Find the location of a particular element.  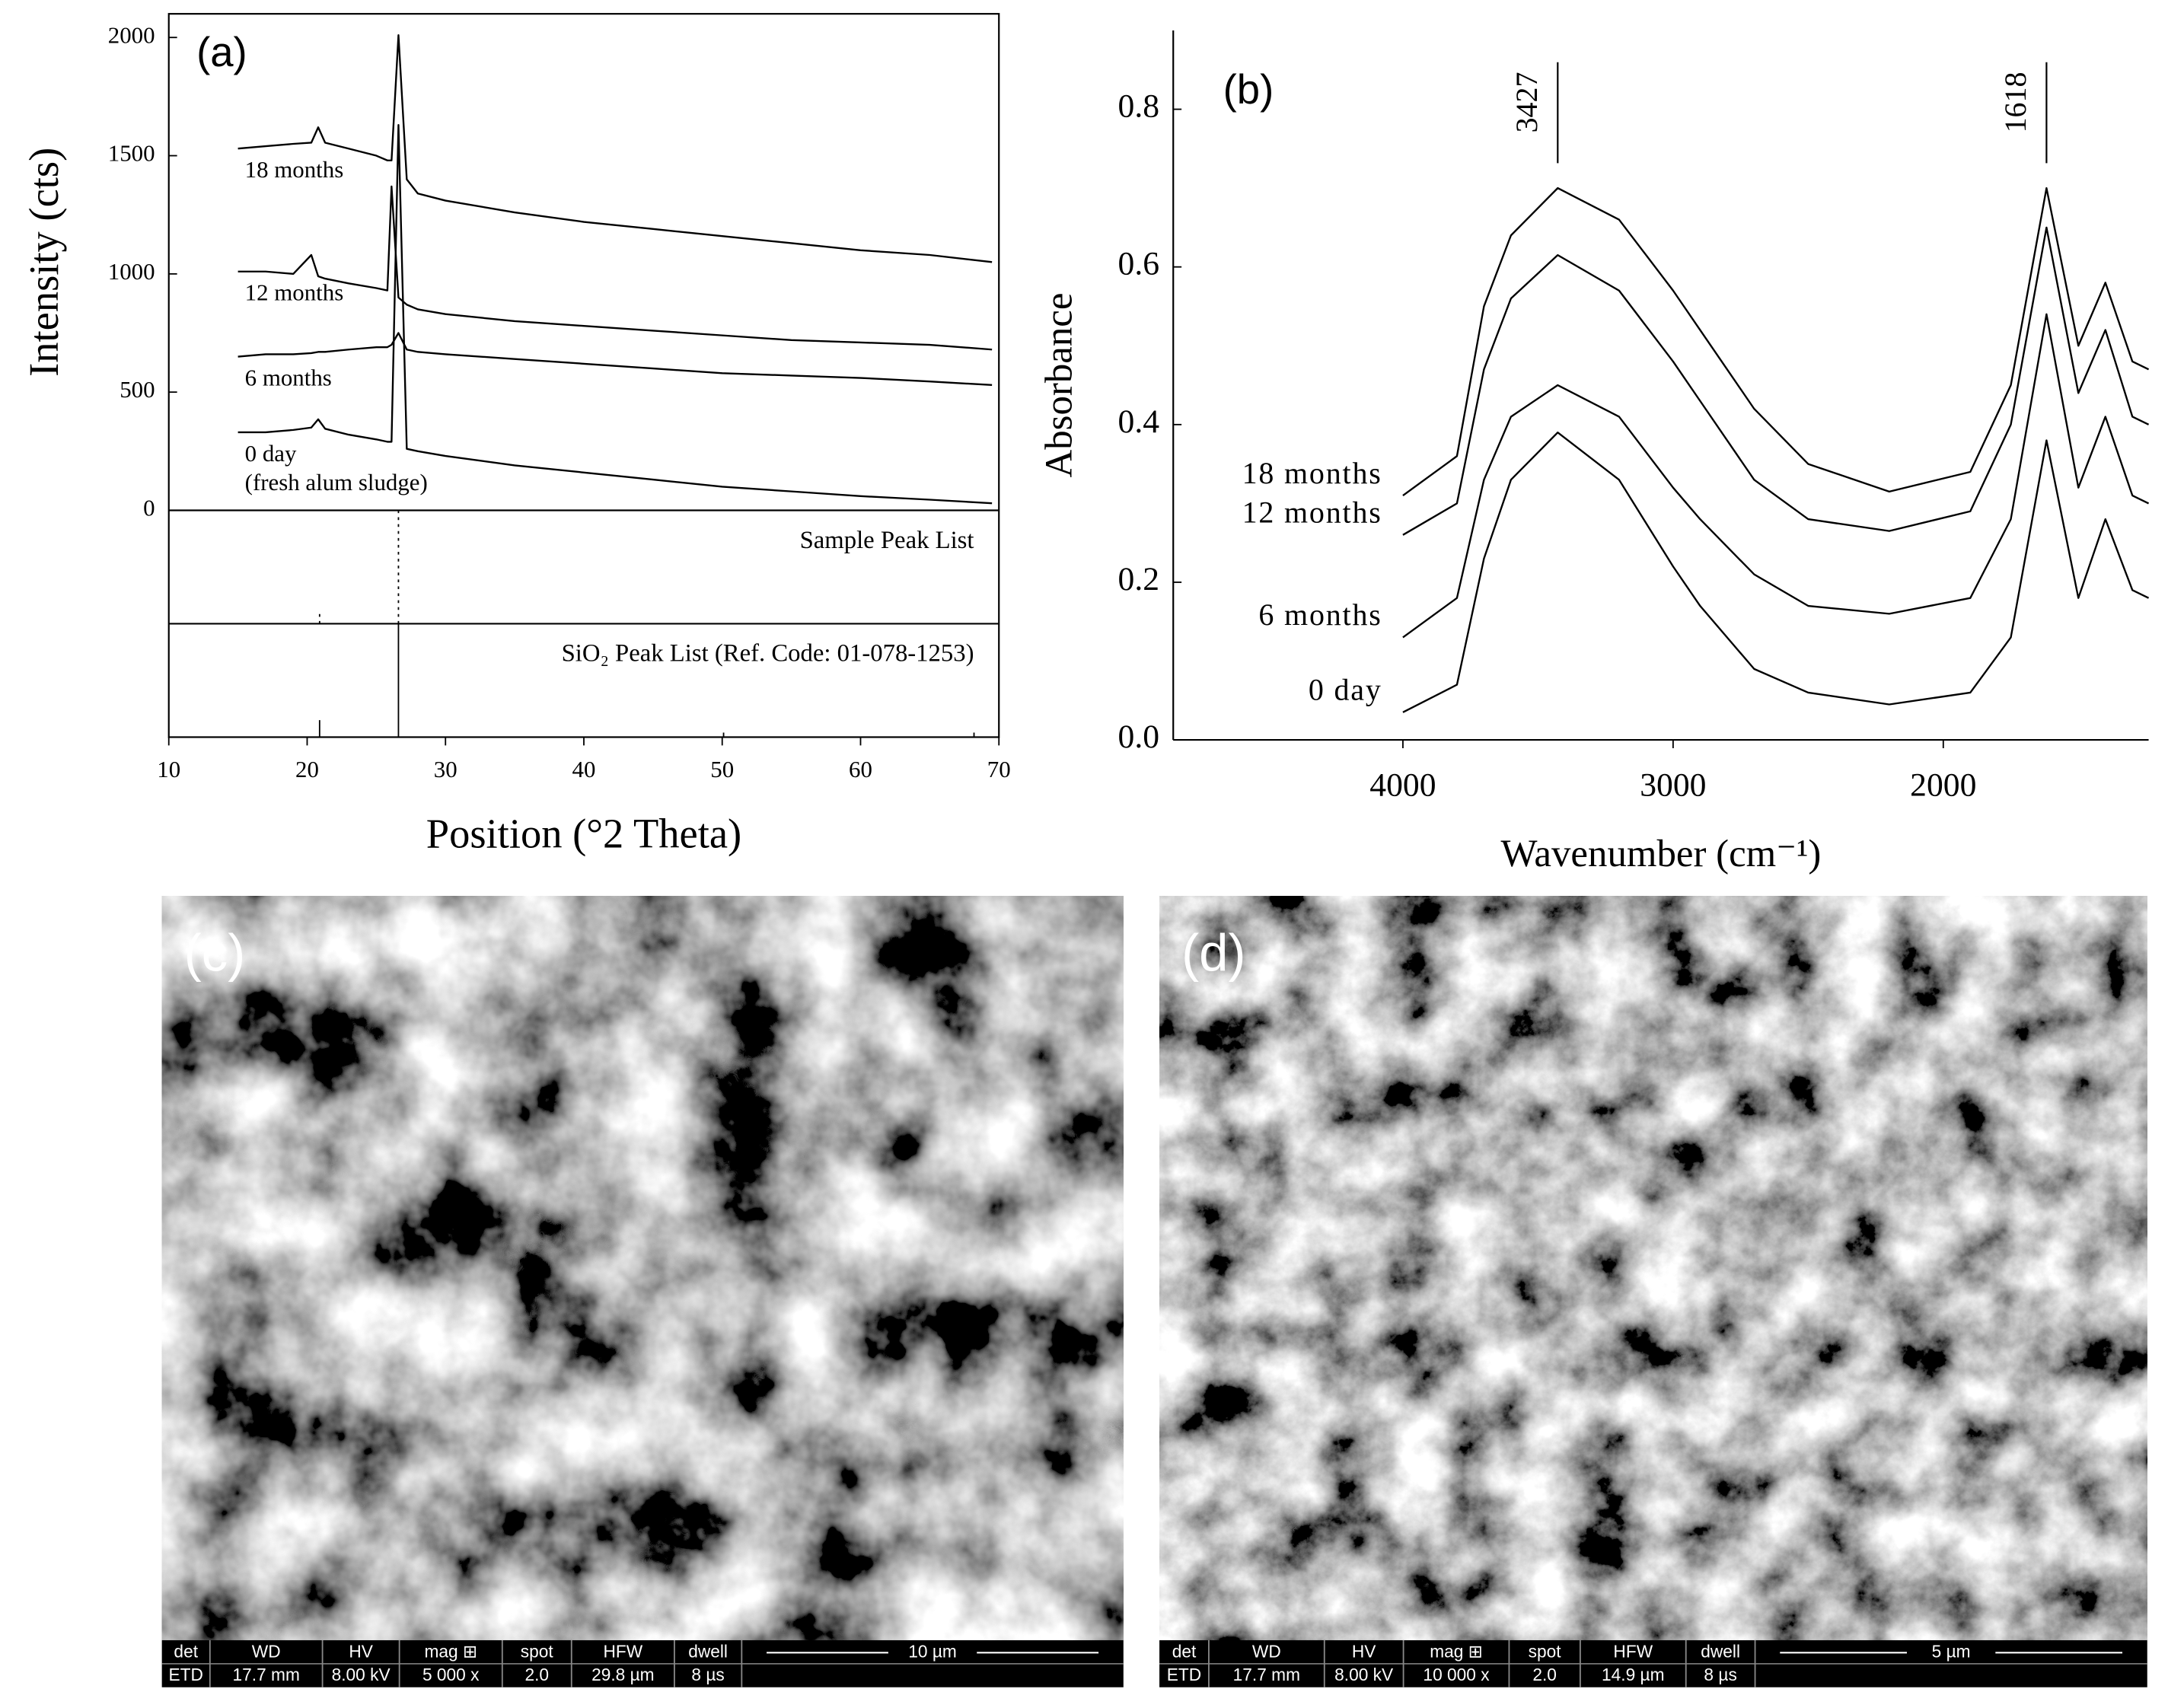

info-value: 5 000 x is located at coordinates (451, 1674).